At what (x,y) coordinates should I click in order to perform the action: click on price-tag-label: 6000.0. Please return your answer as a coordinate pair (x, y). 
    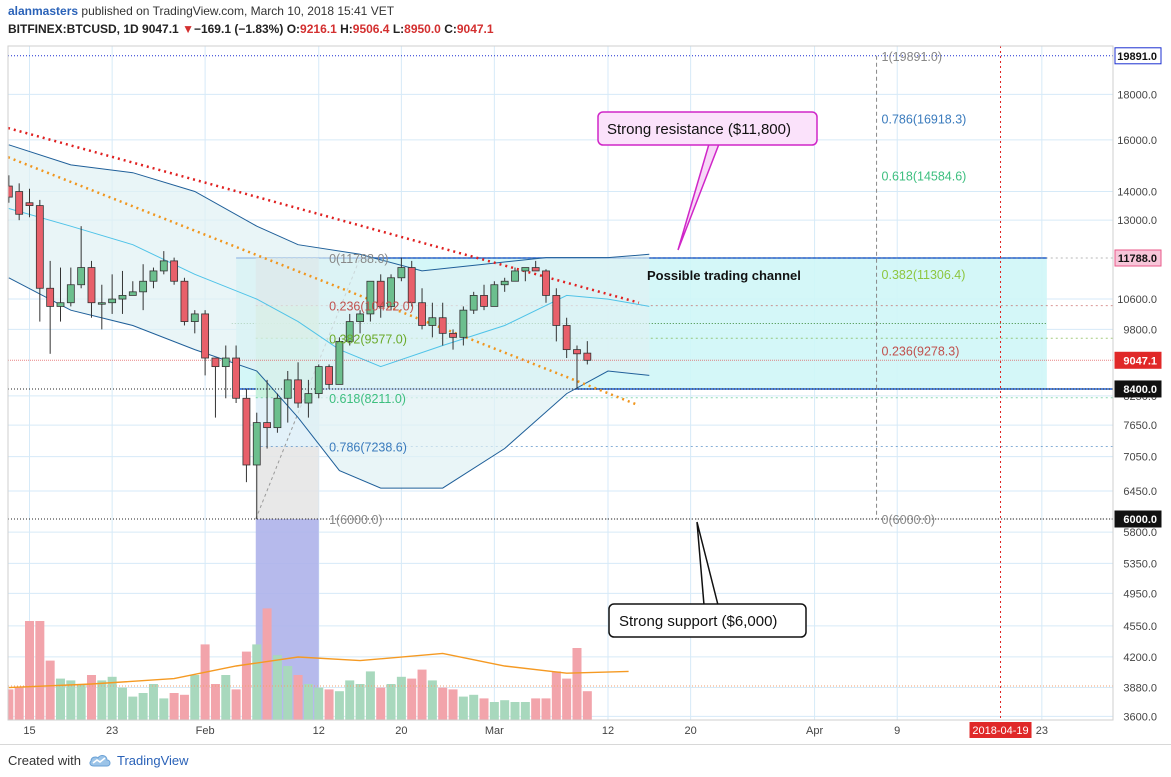
    Looking at the image, I should click on (1140, 520).